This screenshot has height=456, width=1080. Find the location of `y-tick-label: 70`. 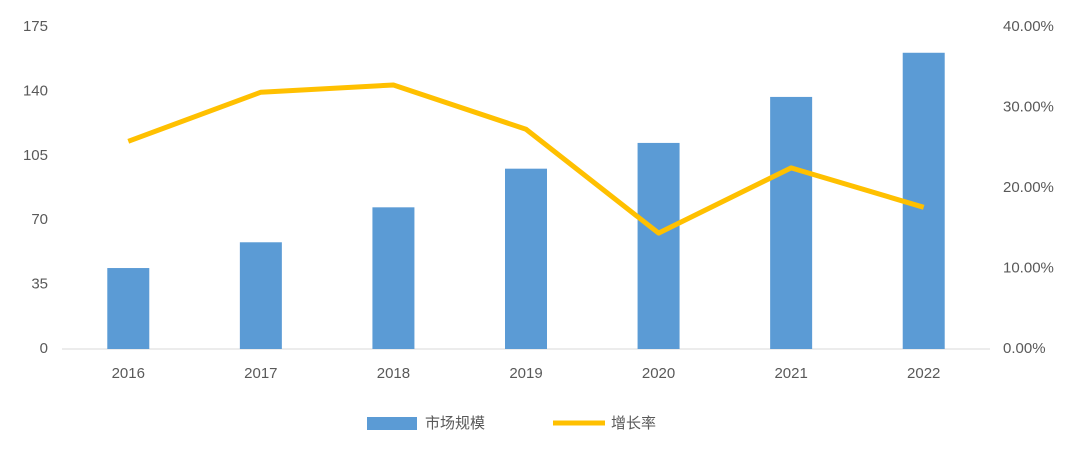

y-tick-label: 70 is located at coordinates (39, 219).